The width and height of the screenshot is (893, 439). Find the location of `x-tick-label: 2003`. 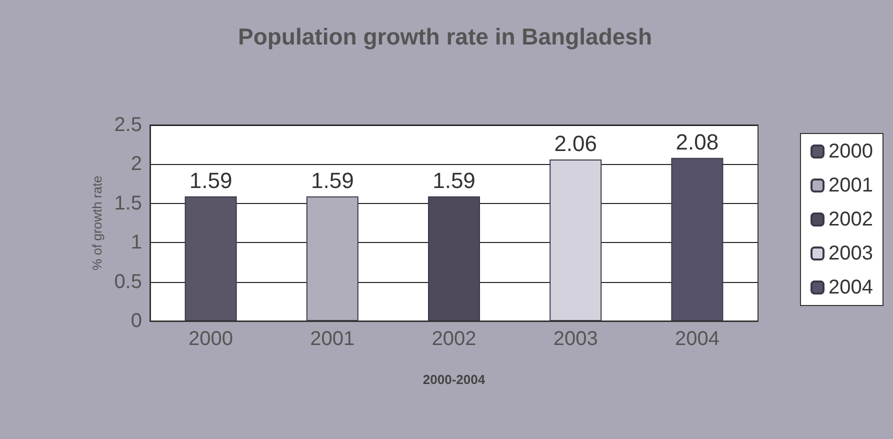

x-tick-label: 2003 is located at coordinates (575, 339).